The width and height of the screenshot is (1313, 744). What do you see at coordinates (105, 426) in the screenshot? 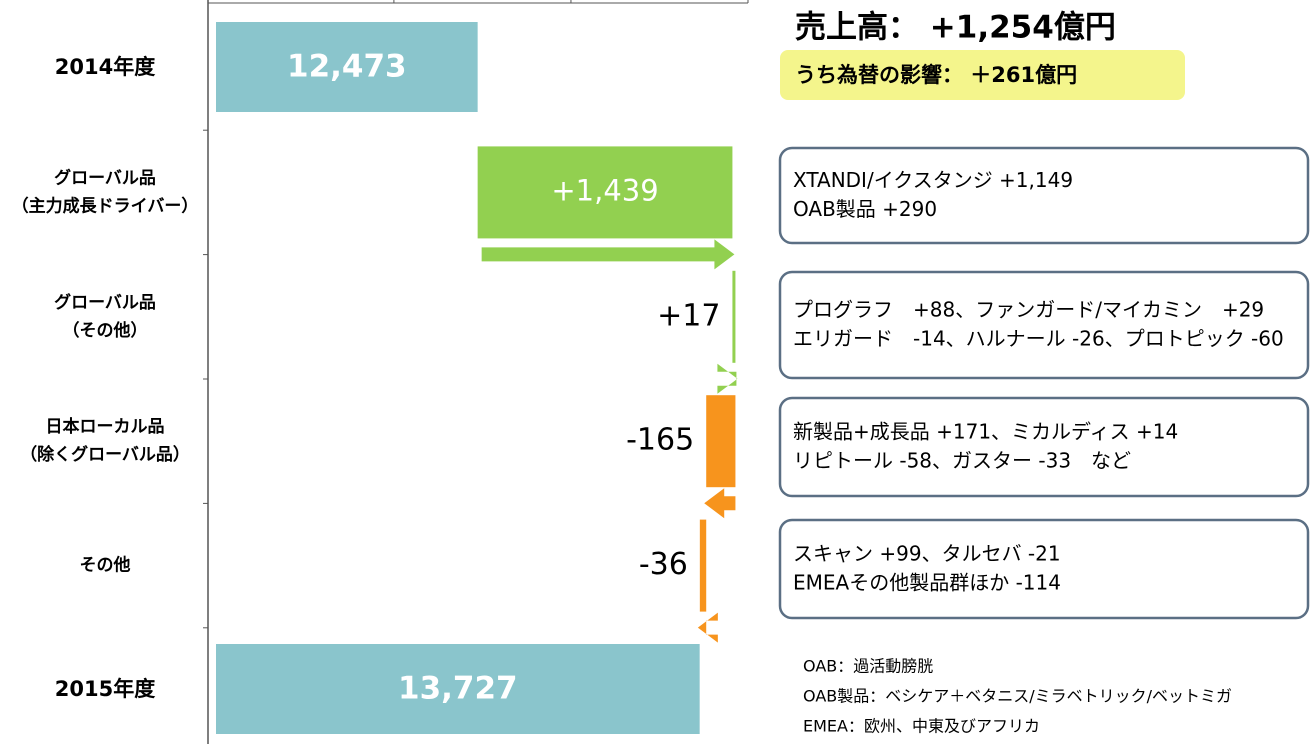
I see `y-tick-label: 日本ローカル品` at bounding box center [105, 426].